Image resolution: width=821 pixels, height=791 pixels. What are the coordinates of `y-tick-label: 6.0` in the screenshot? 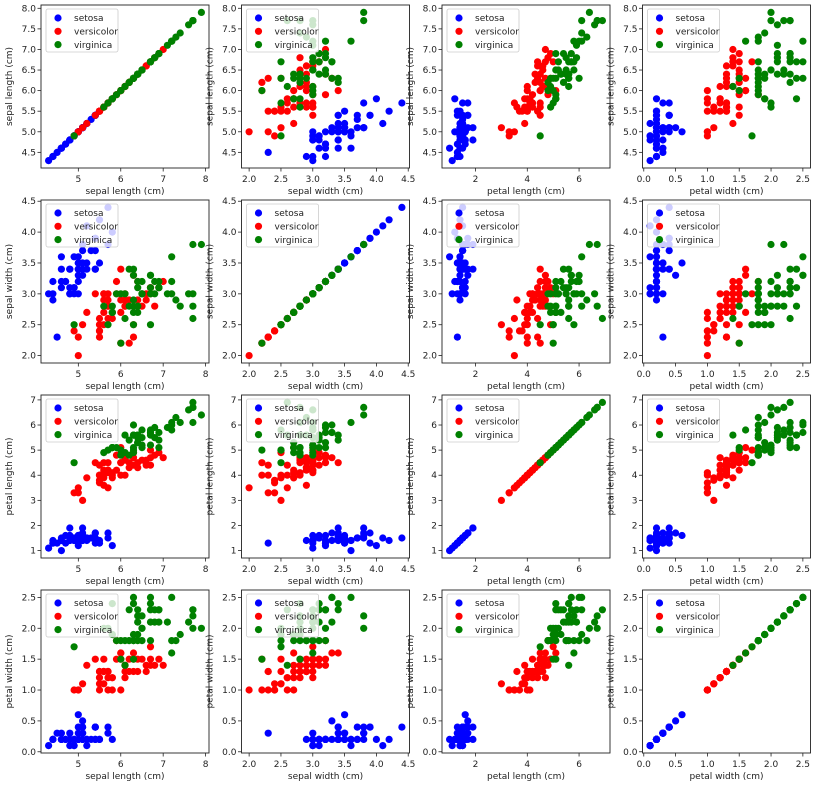 It's located at (630, 92).